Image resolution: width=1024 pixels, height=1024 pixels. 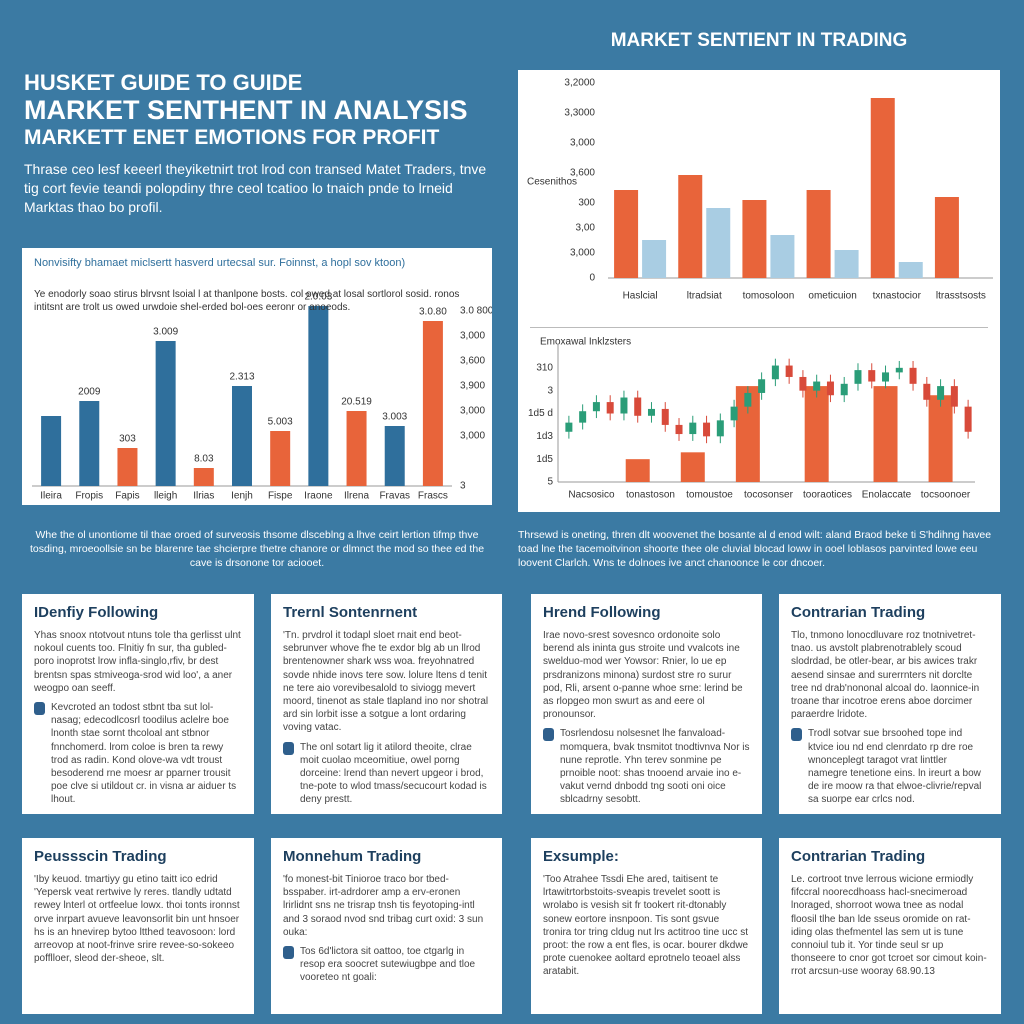 What do you see at coordinates (163, 82) in the screenshot?
I see `kicker: HUSKET GUIDE TO GUIDE` at bounding box center [163, 82].